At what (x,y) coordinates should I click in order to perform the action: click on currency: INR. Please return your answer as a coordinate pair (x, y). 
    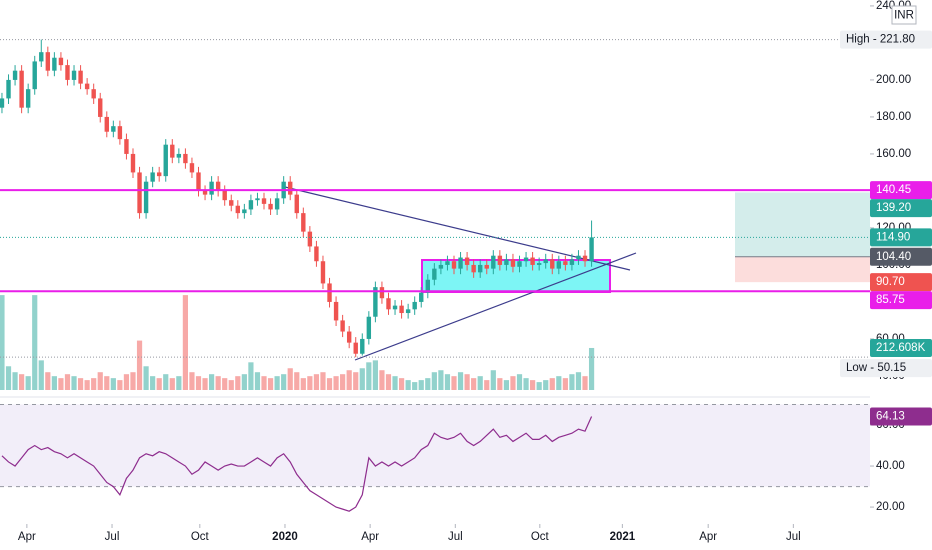
    Looking at the image, I should click on (904, 16).